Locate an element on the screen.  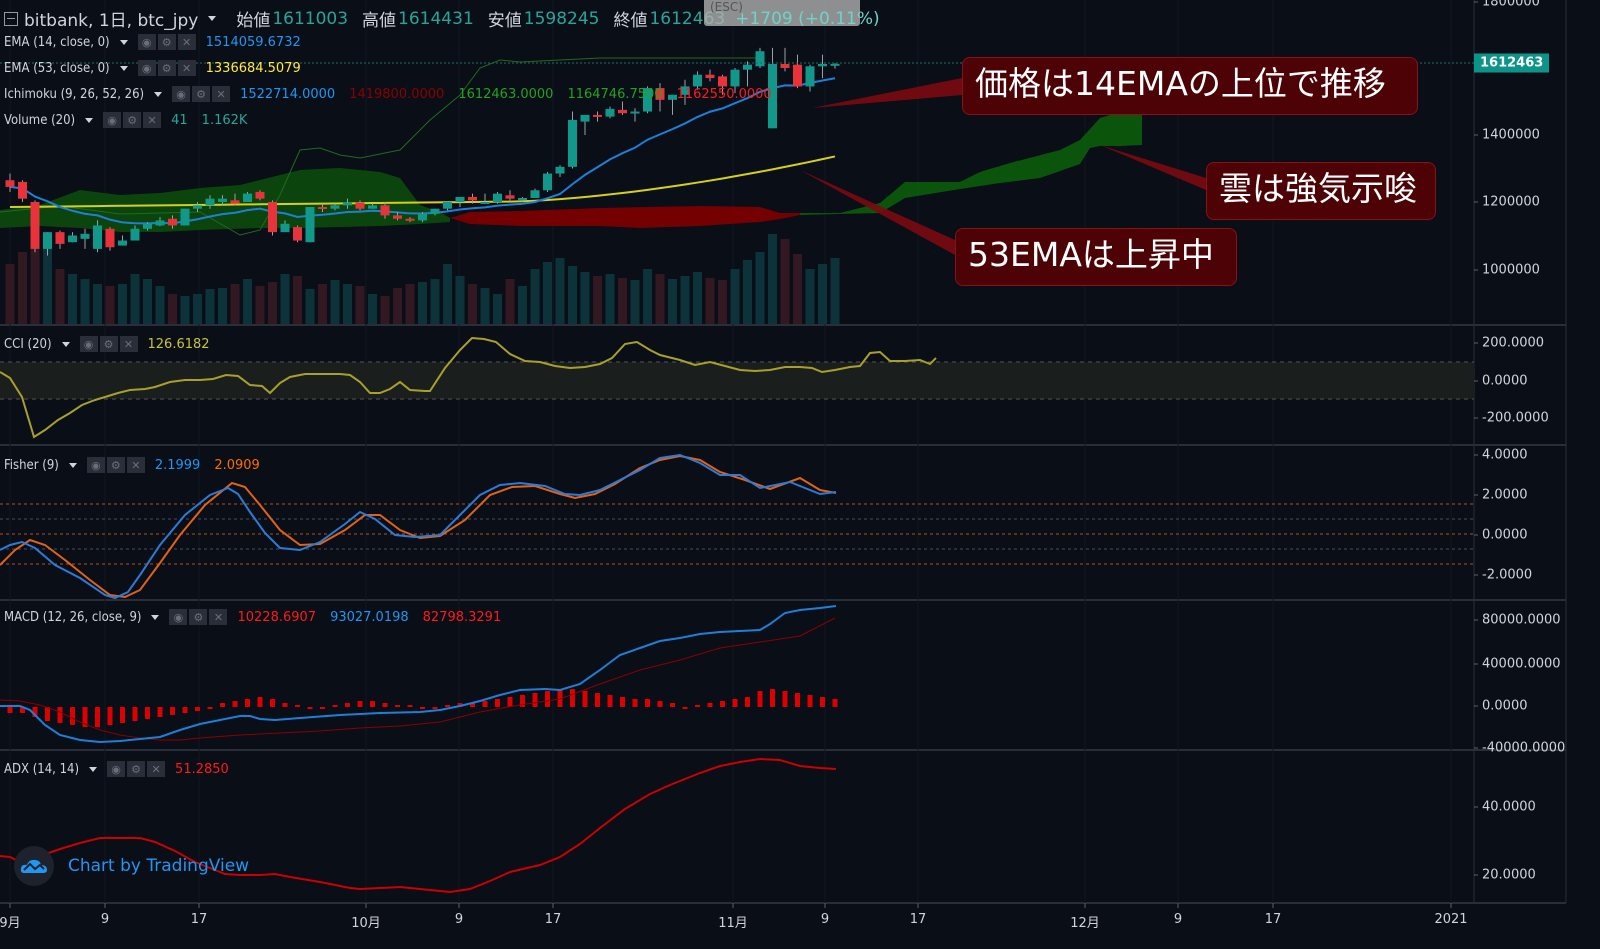
legend-ema14-title: EMA (14, close, 0) is located at coordinates (57, 42).